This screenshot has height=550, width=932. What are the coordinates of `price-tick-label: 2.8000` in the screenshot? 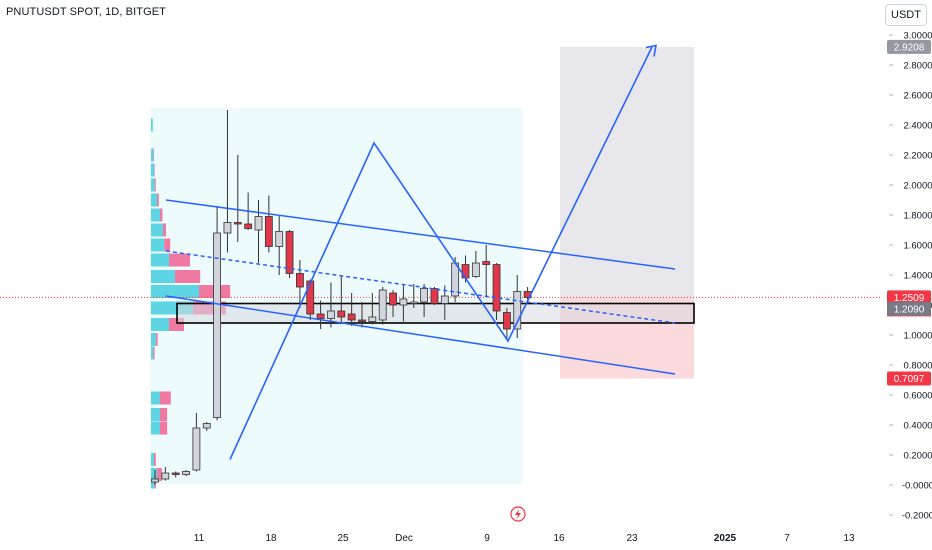 It's located at (917, 66).